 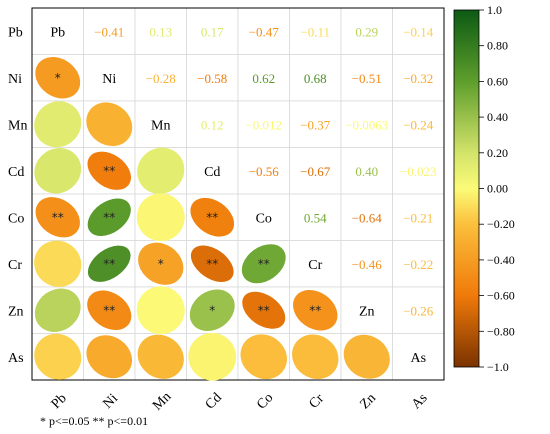 I want to click on correlation-value: −0.012, so click(x=263, y=124).